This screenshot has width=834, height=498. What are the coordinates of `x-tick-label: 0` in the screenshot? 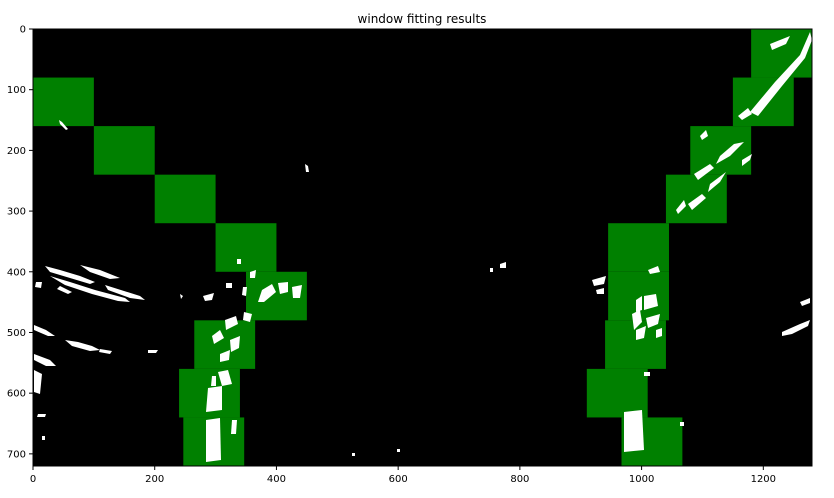 It's located at (33, 479).